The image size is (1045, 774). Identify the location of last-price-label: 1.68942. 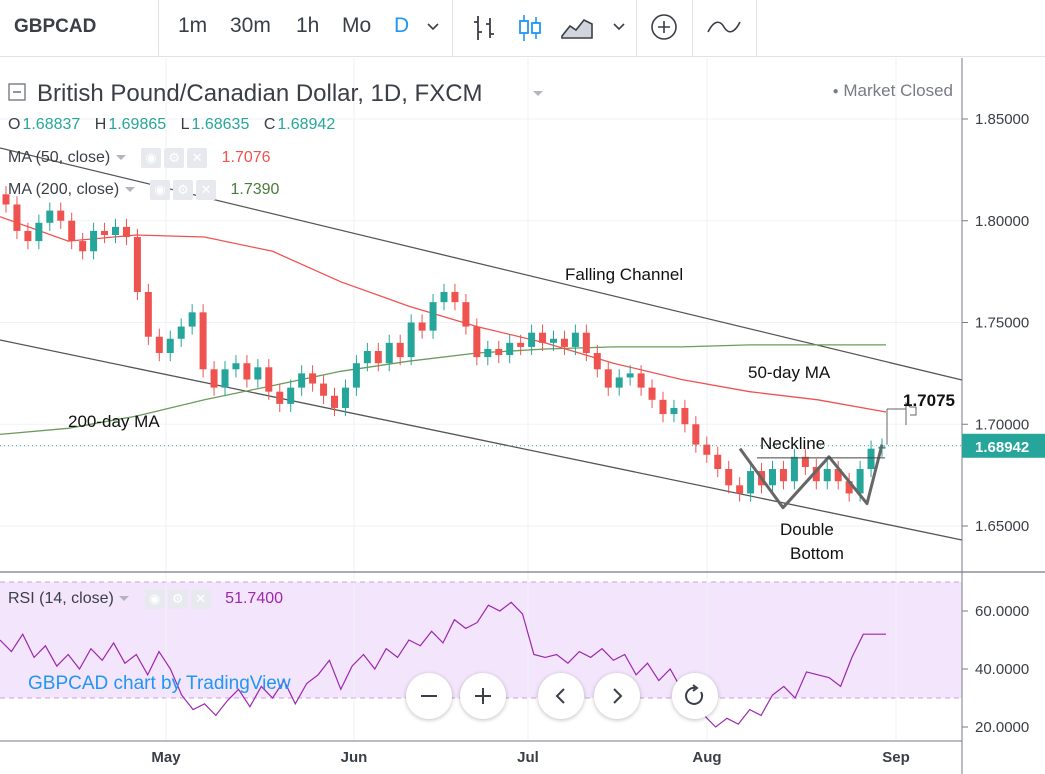
(1002, 447).